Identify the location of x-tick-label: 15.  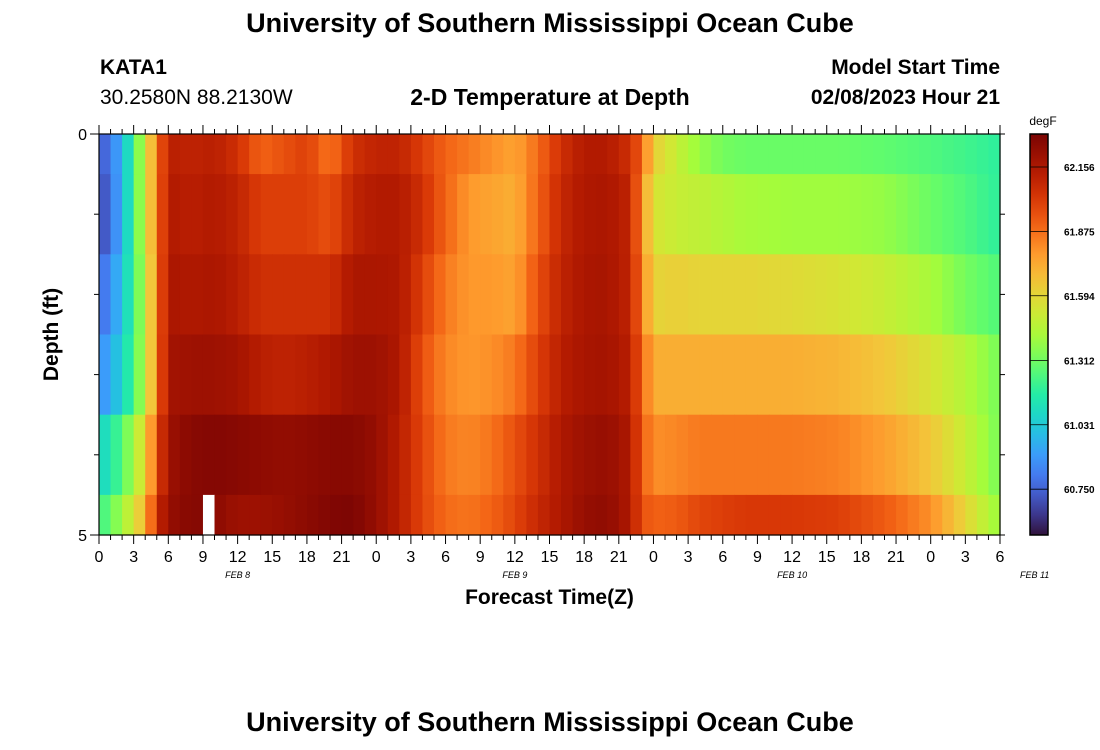
(827, 557).